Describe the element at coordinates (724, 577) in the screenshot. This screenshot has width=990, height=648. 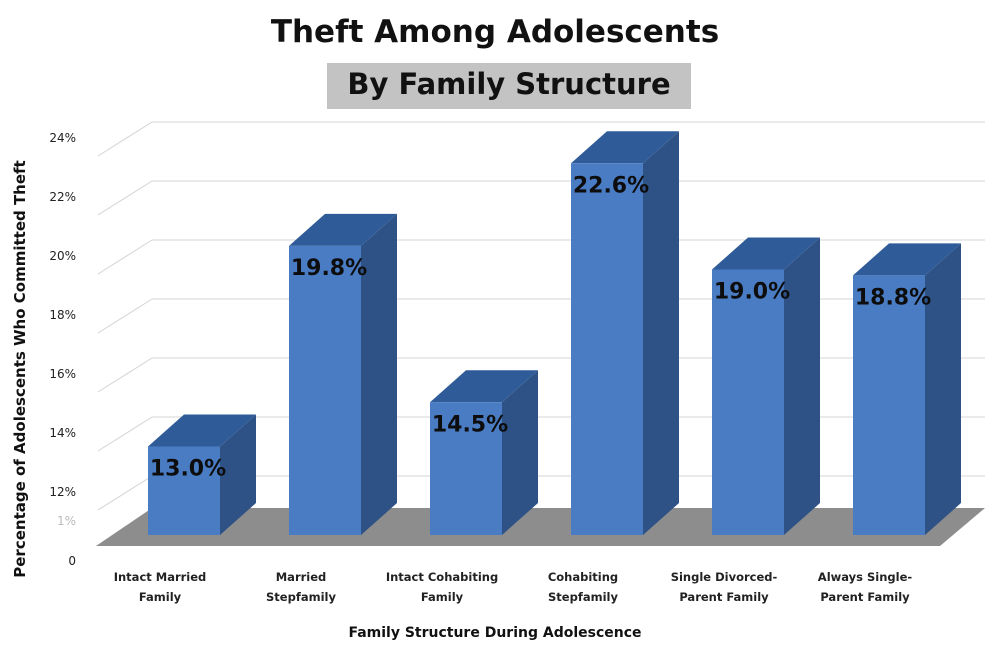
I see `x-tick-label: Single Divorced-` at that location.